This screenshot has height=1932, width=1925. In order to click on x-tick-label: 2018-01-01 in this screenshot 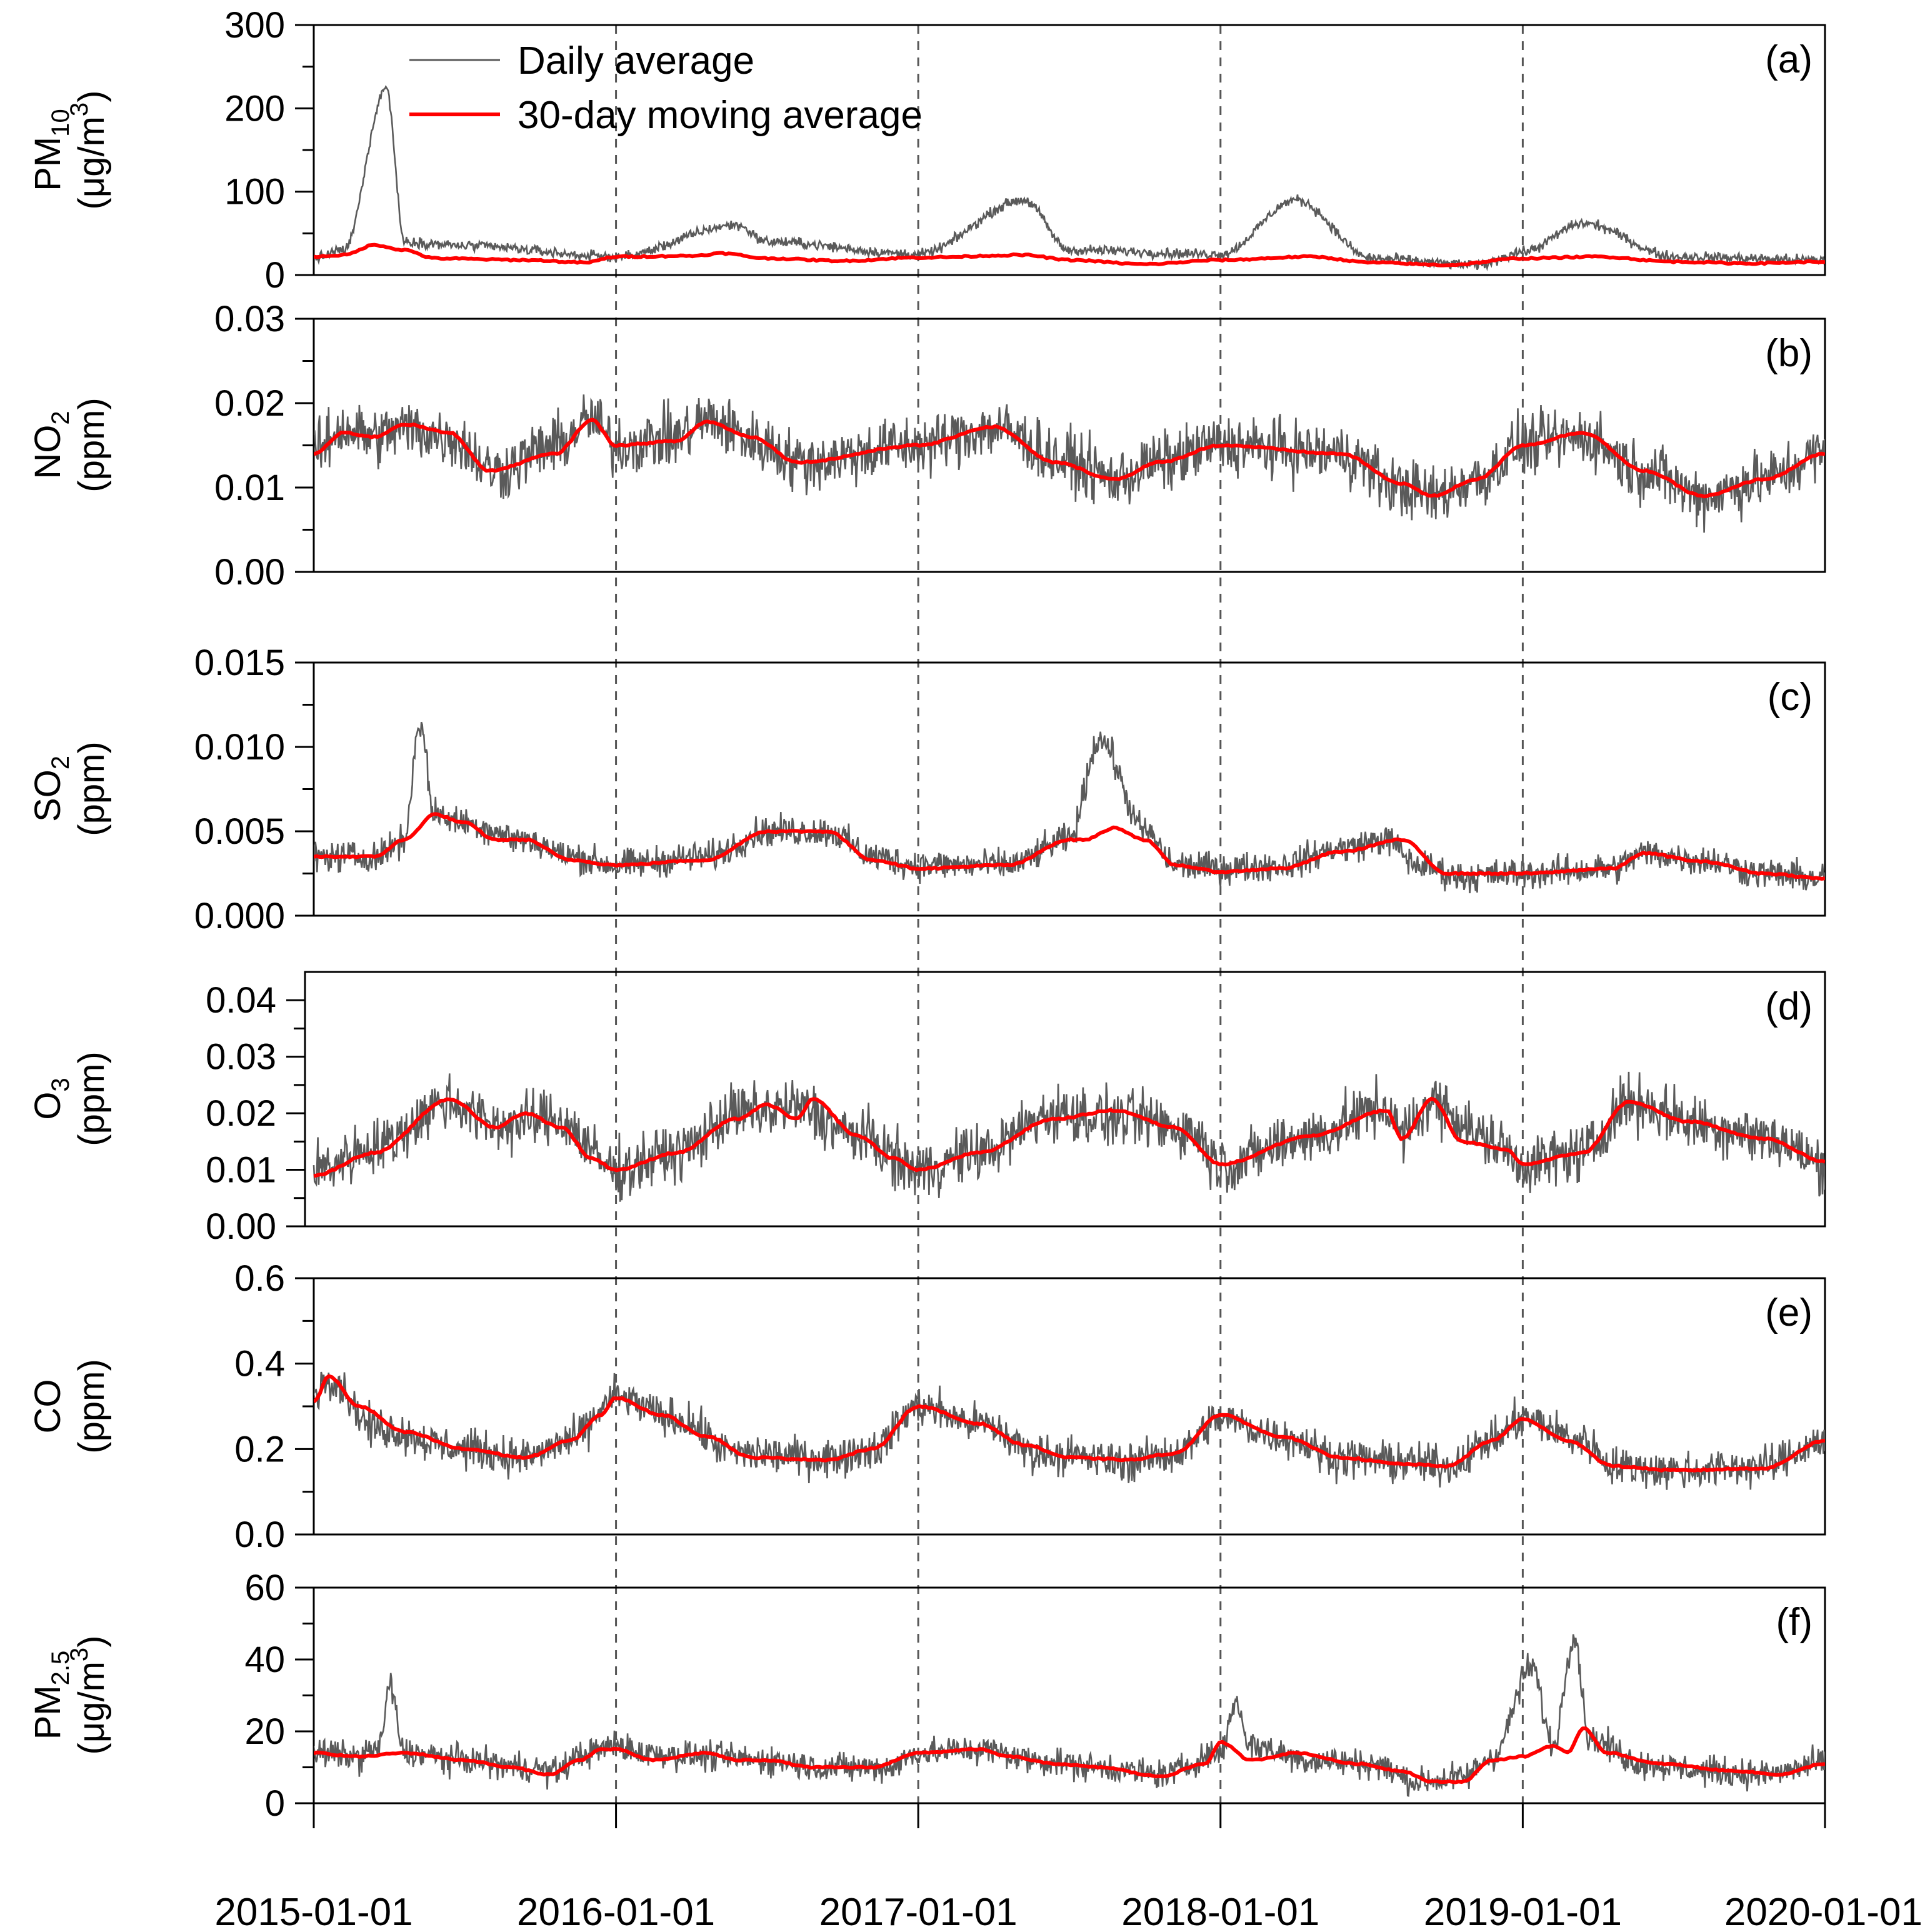, I will do `click(1220, 1911)`.